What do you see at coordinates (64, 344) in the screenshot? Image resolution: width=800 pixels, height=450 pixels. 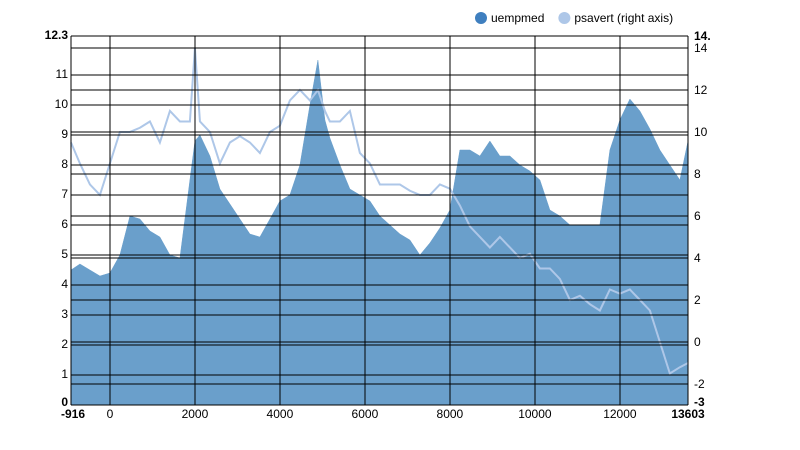 I see `y-tick-label: 2` at bounding box center [64, 344].